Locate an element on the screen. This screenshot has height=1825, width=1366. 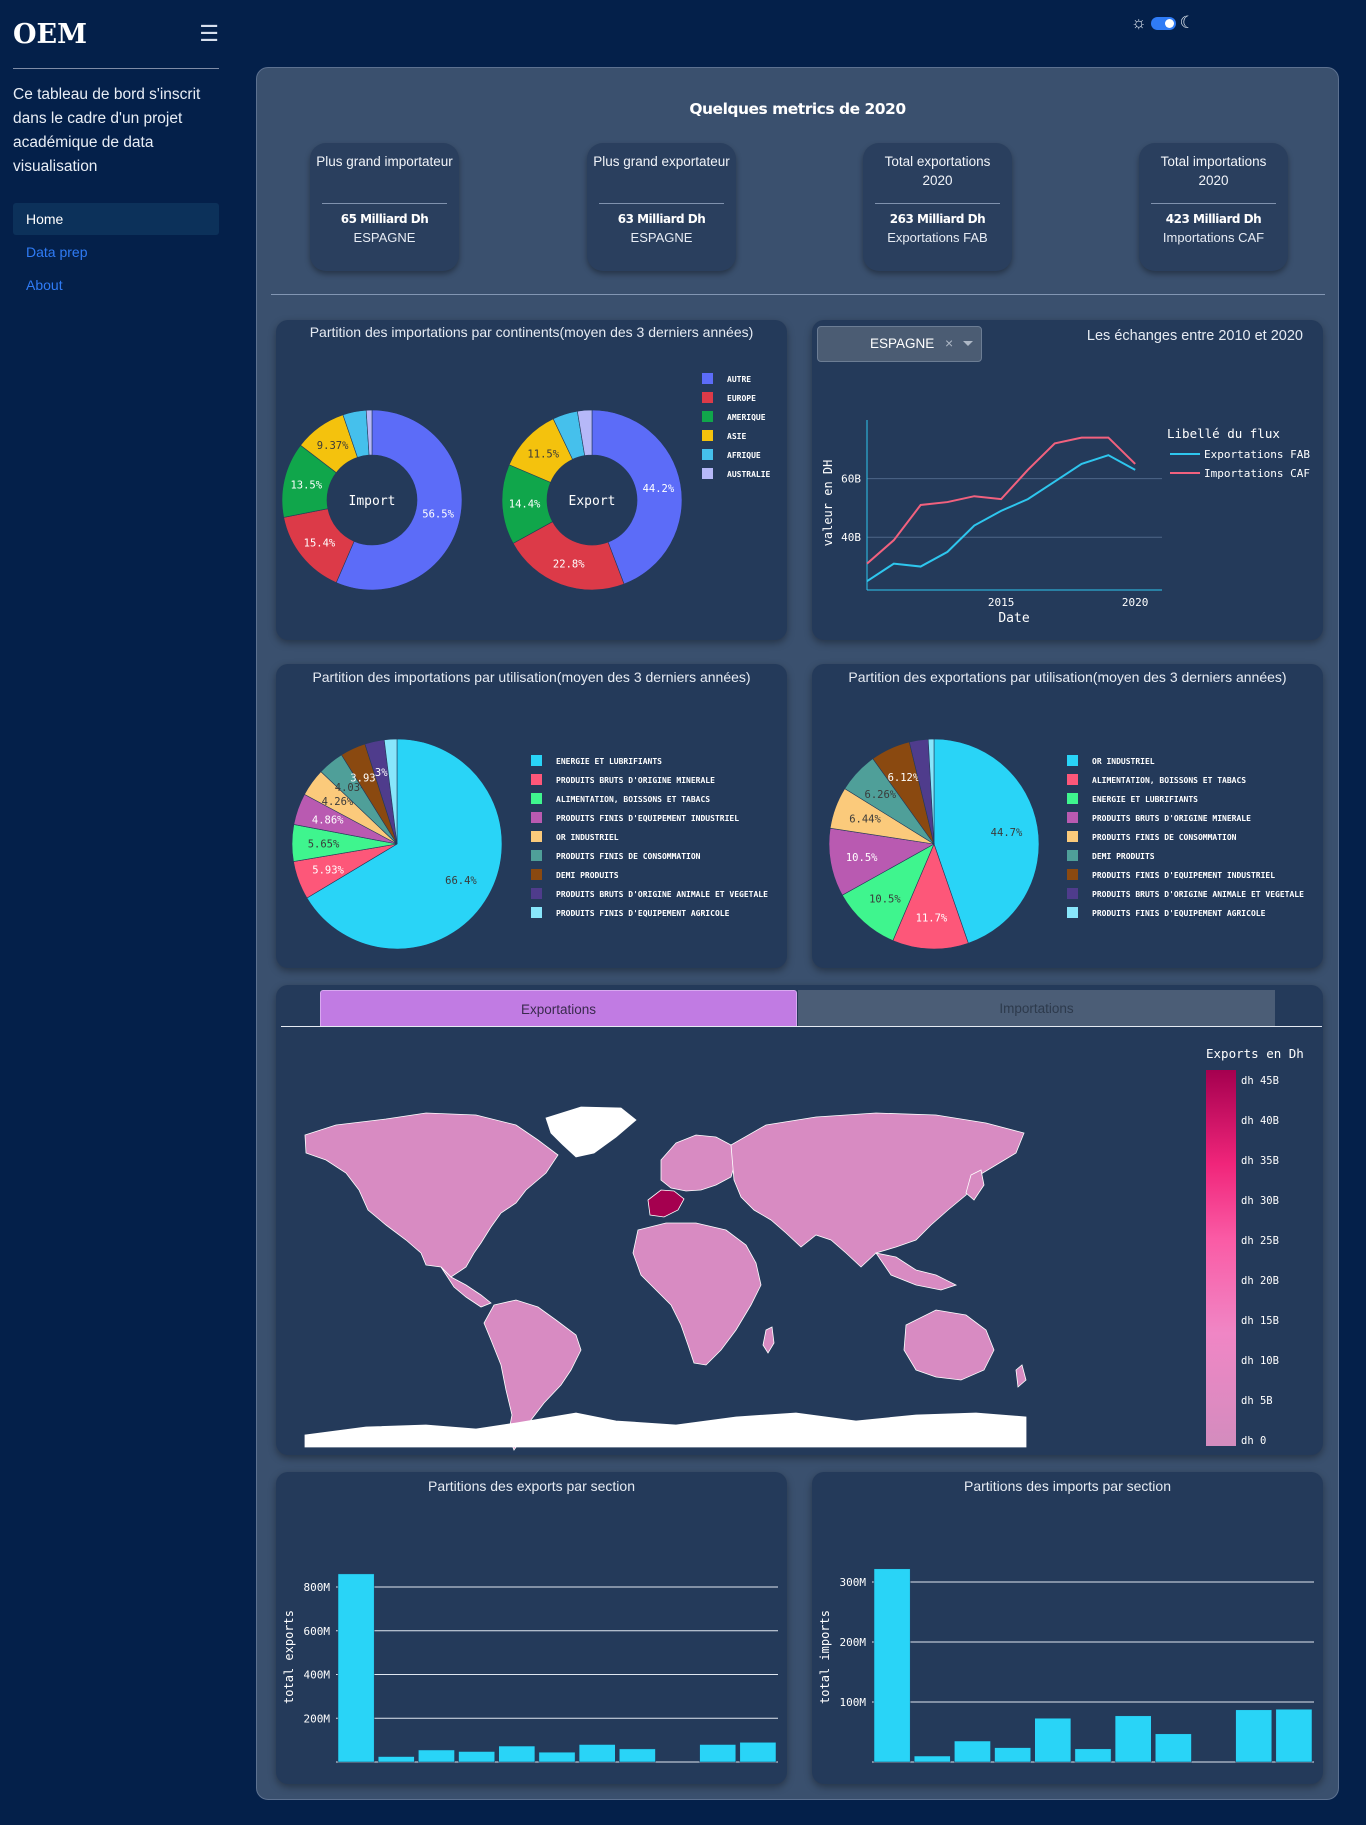
legend-entry: PRODUITS FINIS D'EQUIPEMENT AGRICOLE is located at coordinates (643, 913).